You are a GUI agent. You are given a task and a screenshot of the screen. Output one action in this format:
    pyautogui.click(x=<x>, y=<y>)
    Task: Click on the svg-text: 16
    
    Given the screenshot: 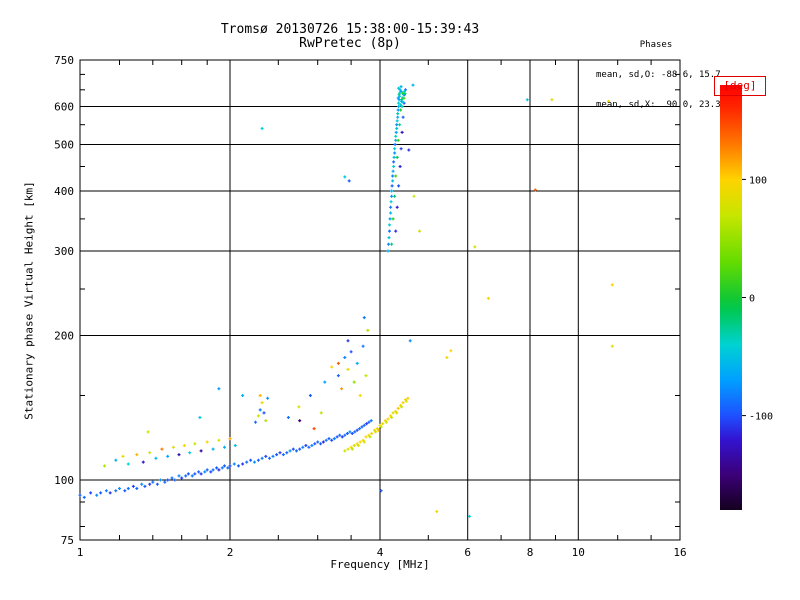 What is the action you would take?
    pyautogui.click(x=679, y=552)
    